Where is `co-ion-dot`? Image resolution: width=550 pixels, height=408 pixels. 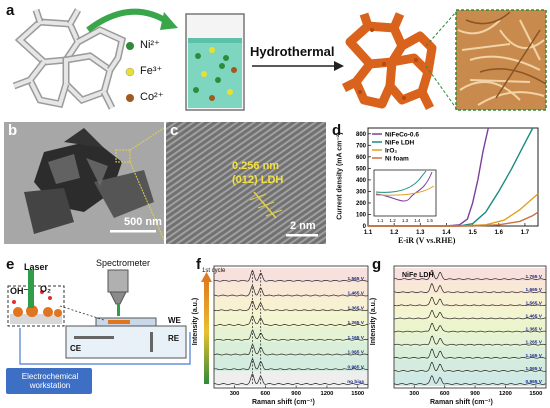
co-ion-dot is located at coordinates (130, 98).